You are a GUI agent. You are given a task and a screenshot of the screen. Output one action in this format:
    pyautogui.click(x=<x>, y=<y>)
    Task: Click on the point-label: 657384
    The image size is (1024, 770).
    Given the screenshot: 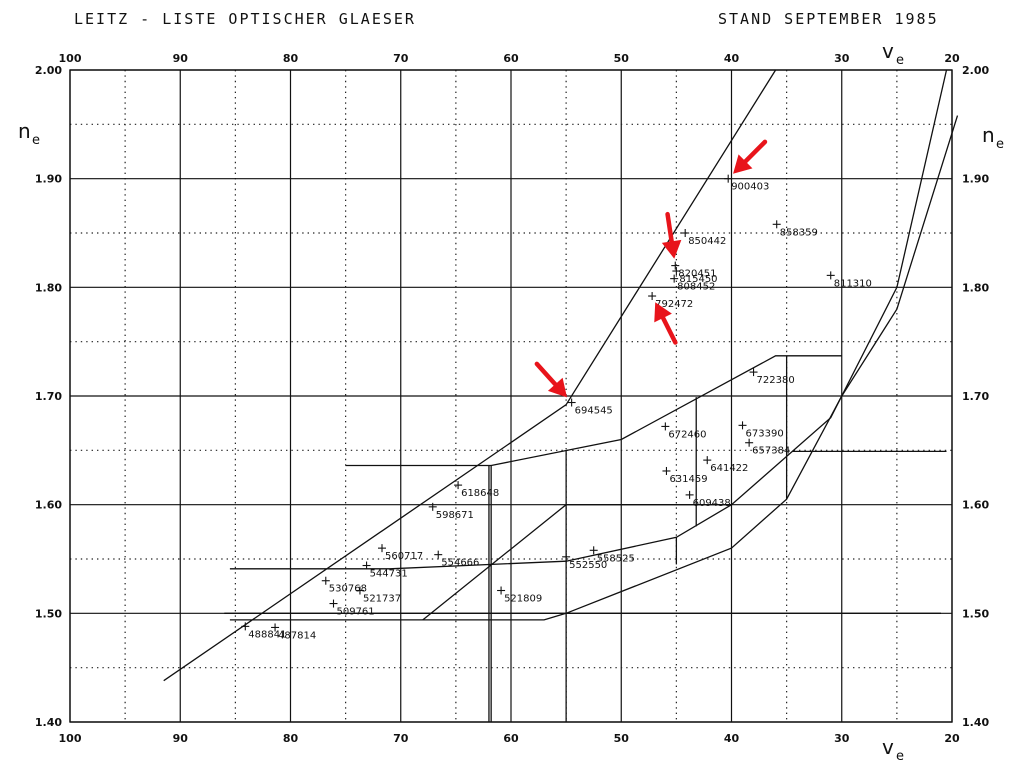 What is the action you would take?
    pyautogui.click(x=771, y=451)
    